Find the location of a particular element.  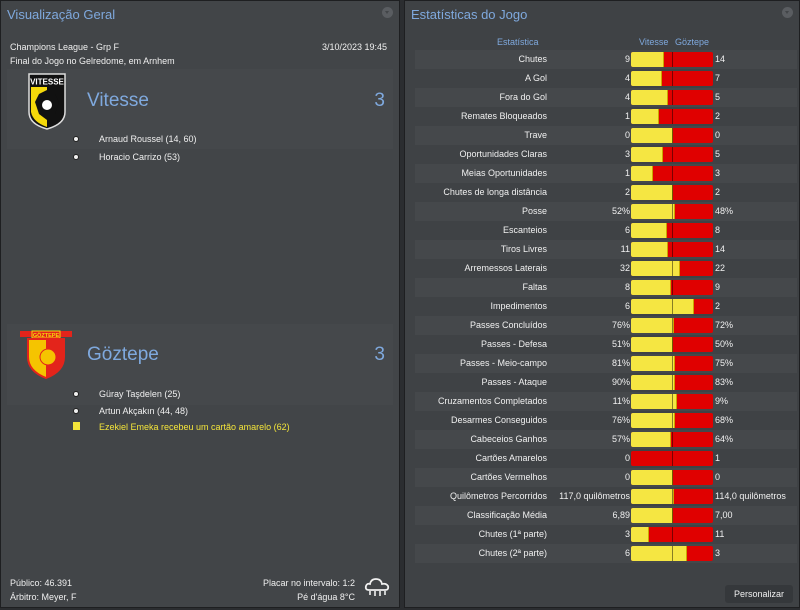

stat-away-value: 5 is located at coordinates (718, 97).